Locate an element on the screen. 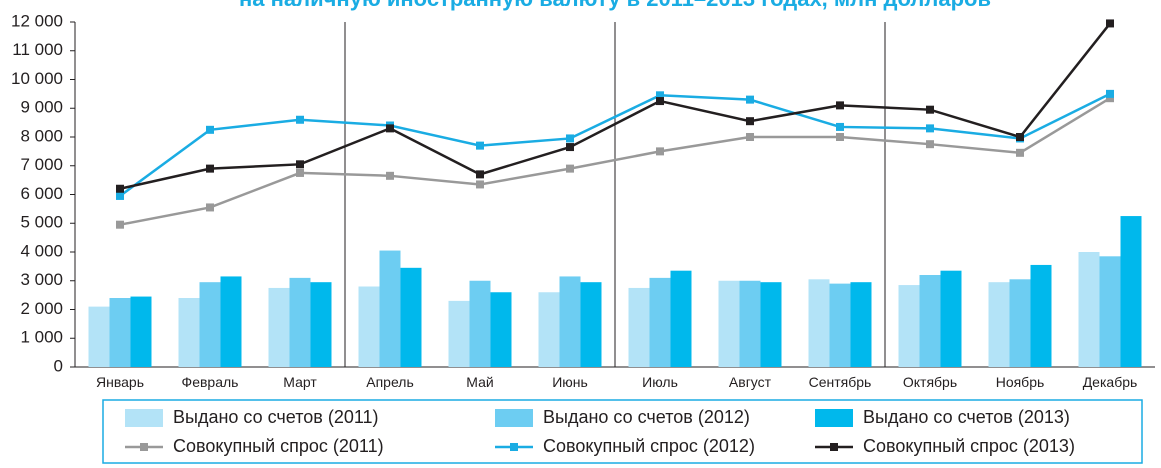 The width and height of the screenshot is (1161, 468). x-tick-label: Октябрь is located at coordinates (930, 382).